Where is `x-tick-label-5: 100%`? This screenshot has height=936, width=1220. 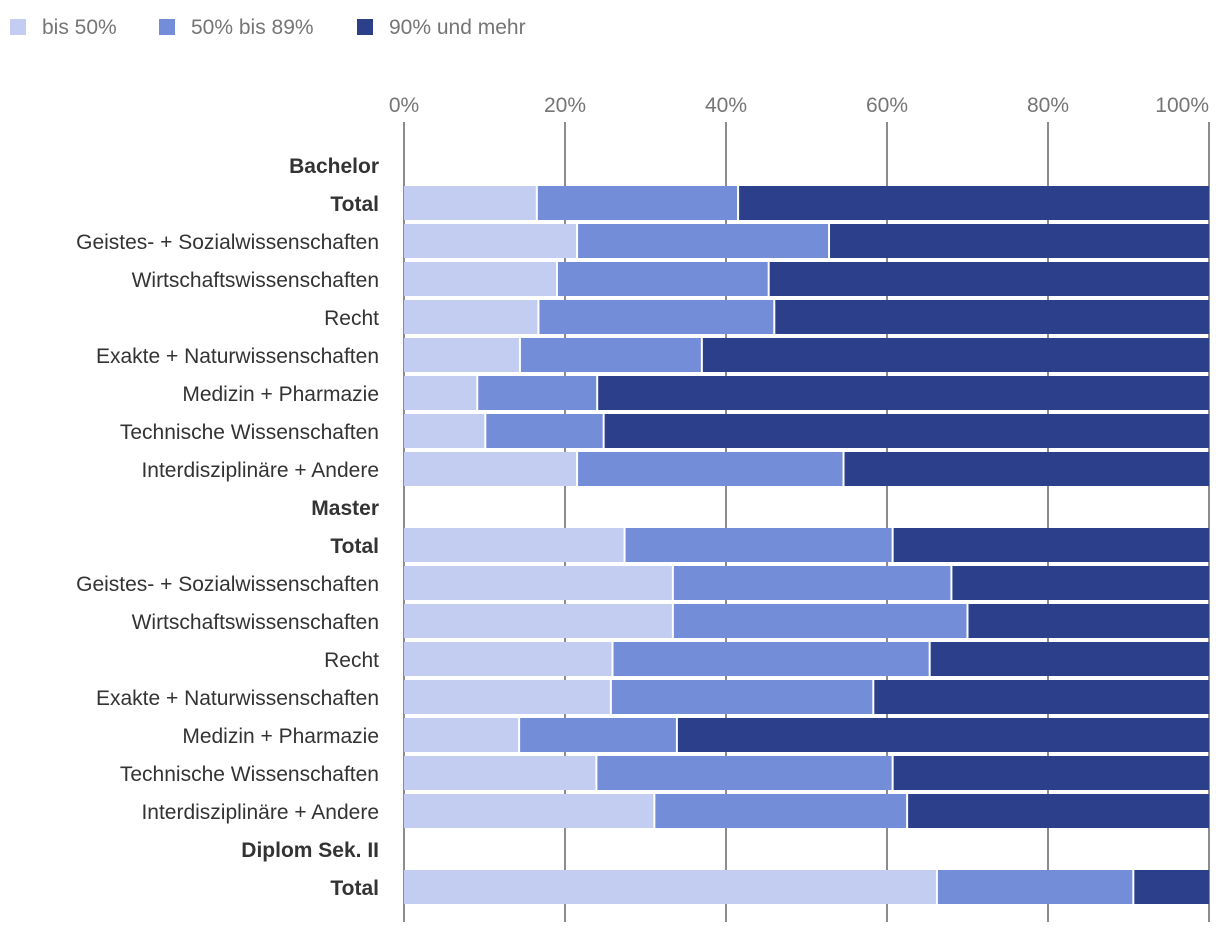 x-tick-label-5: 100% is located at coordinates (1182, 105).